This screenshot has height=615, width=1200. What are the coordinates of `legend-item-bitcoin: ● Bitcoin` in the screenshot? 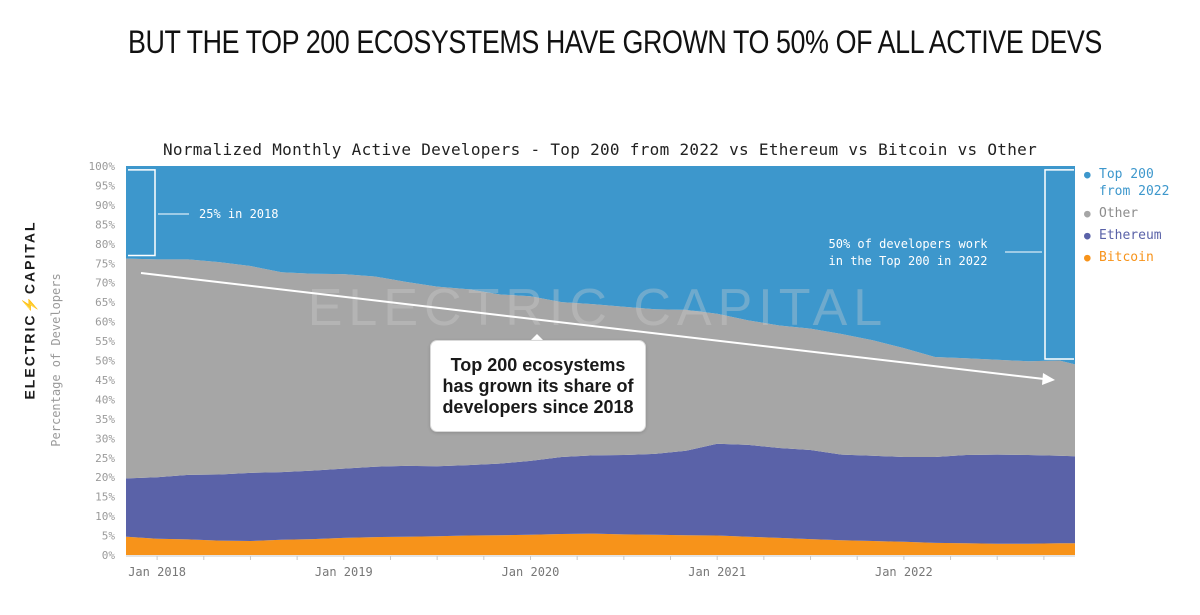 It's located at (1131, 257).